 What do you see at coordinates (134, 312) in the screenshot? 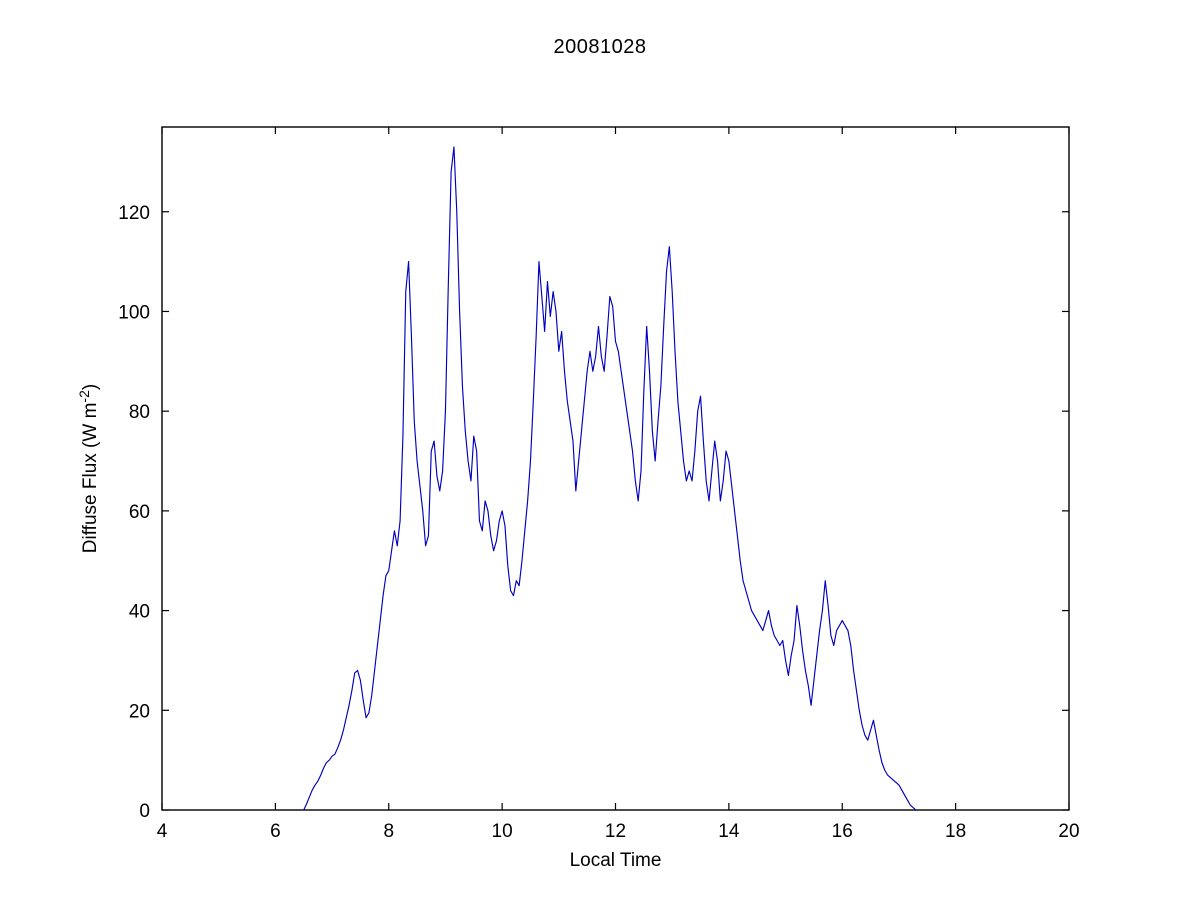
I see `y-tick-label: 100` at bounding box center [134, 312].